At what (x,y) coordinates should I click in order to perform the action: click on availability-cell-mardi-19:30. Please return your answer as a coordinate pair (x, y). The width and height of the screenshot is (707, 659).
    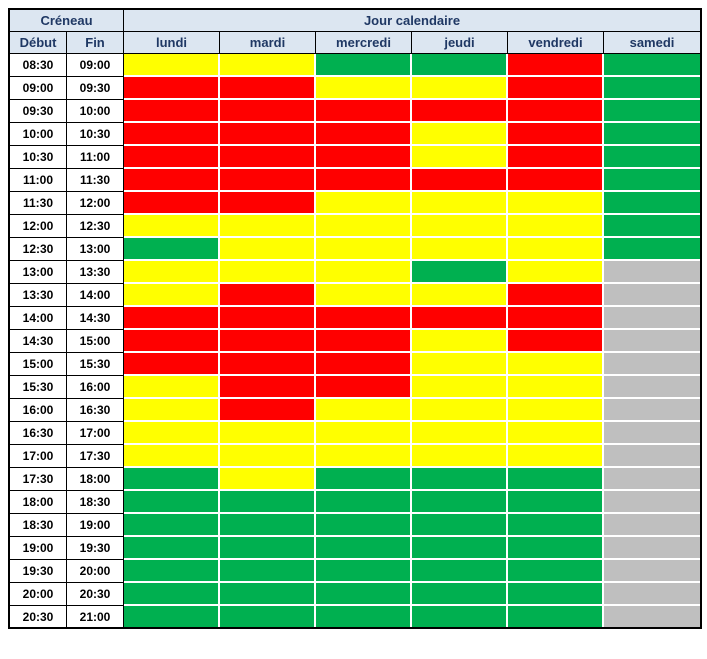
    Looking at the image, I should click on (268, 571).